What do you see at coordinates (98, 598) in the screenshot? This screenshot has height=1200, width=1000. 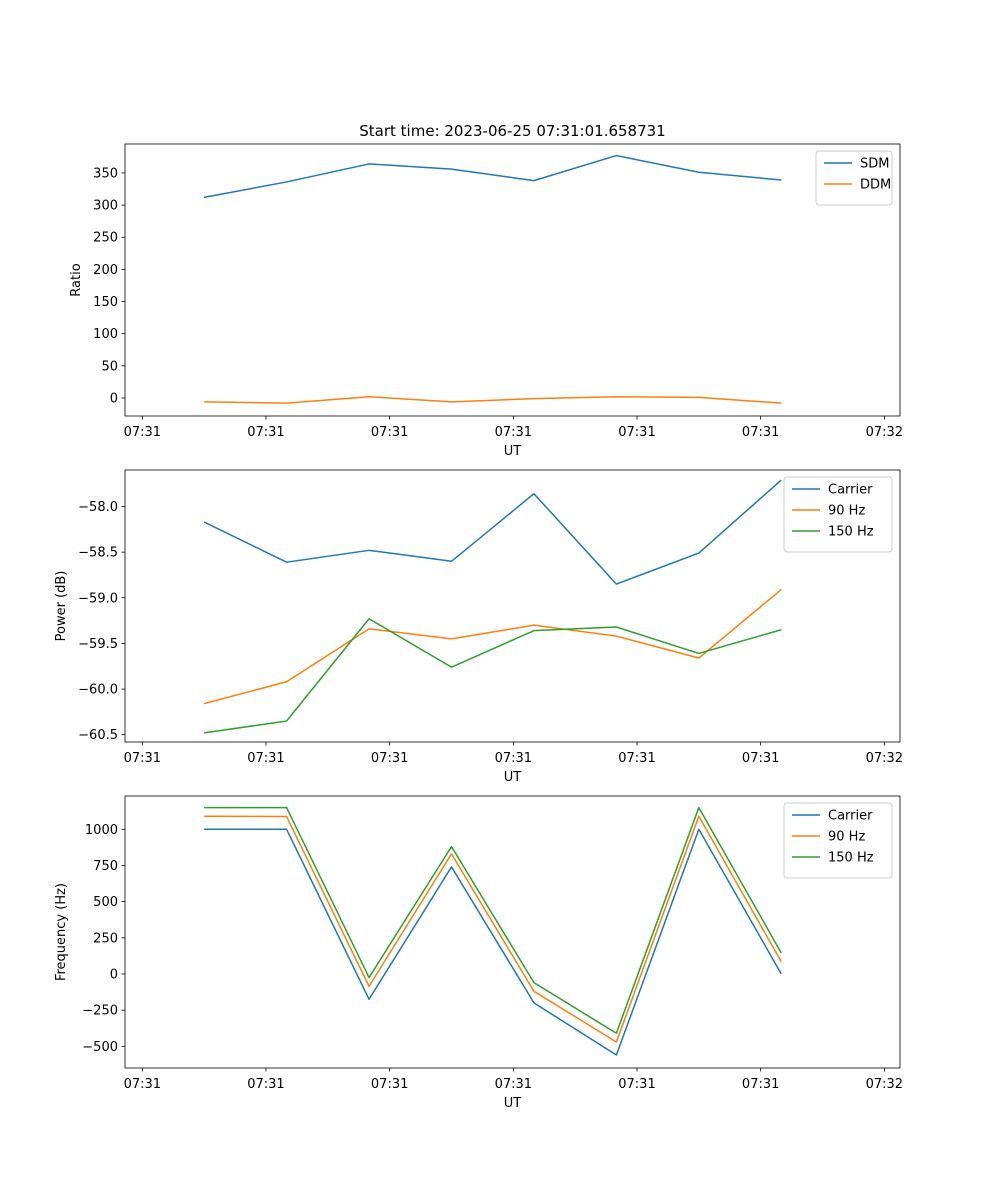 I see `y-tick-label: −59.0` at bounding box center [98, 598].